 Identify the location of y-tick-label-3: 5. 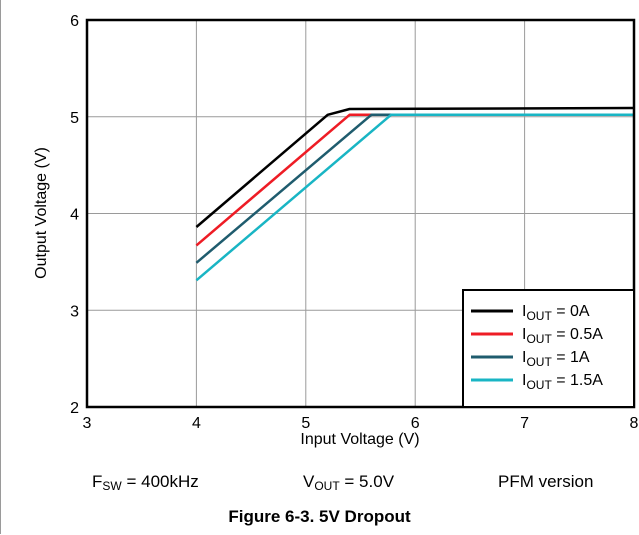
(74, 118).